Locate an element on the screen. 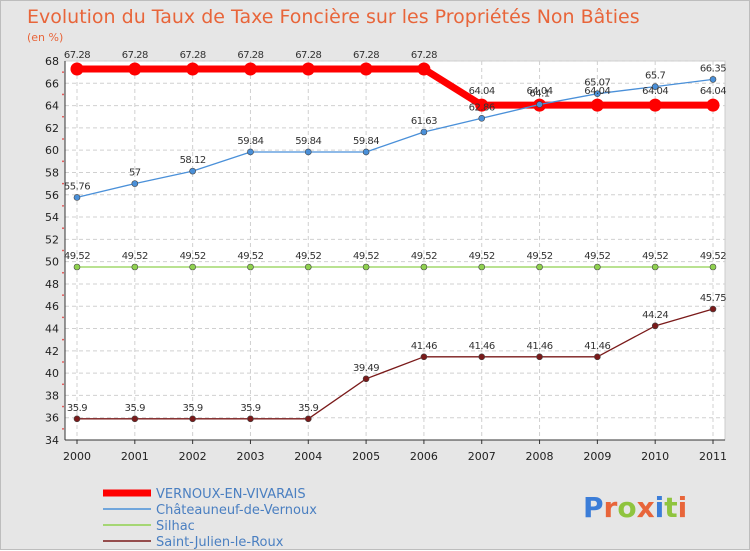  y-tick-label: 46 is located at coordinates (52, 306).